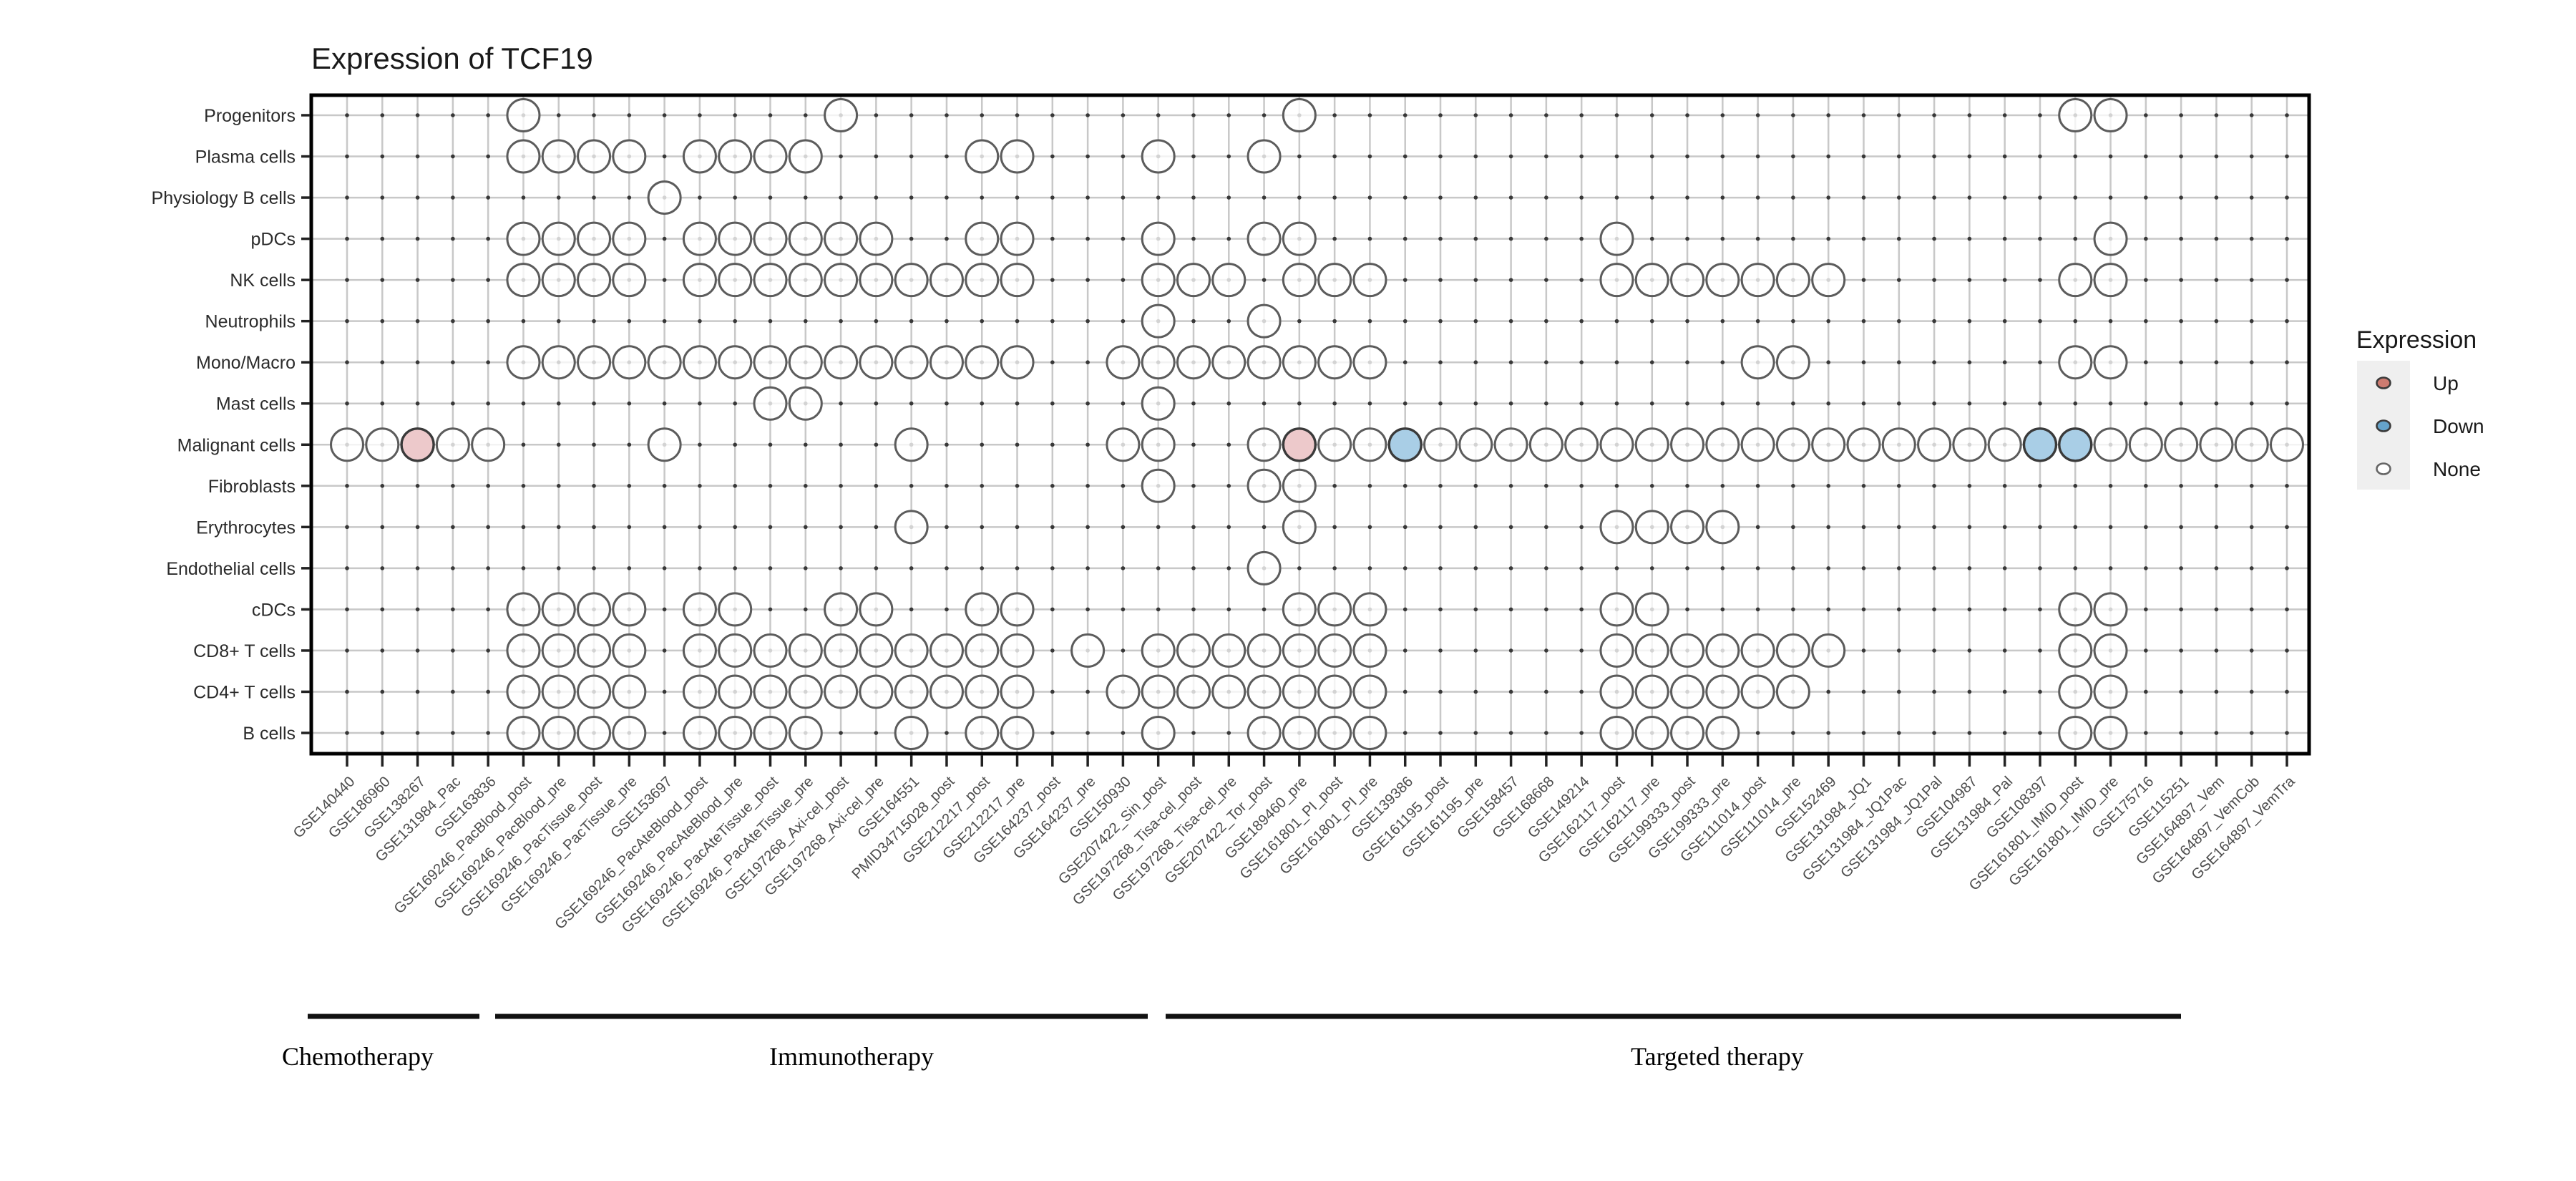 The height and width of the screenshot is (1181, 2576). Describe the element at coordinates (2458, 426) in the screenshot. I see `legend-item-label: Down` at that location.